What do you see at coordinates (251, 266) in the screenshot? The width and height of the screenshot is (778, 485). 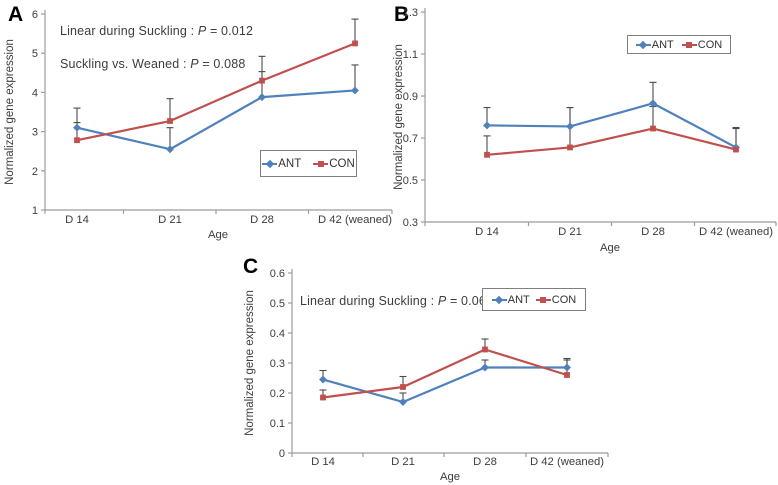 I see `panel-label-c: C` at bounding box center [251, 266].